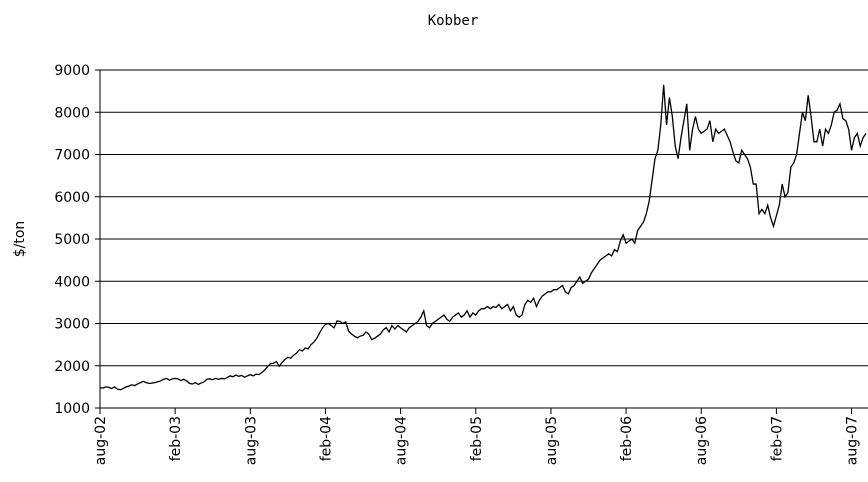  Describe the element at coordinates (477, 438) in the screenshot. I see `x-tick-label: feb-05` at that location.